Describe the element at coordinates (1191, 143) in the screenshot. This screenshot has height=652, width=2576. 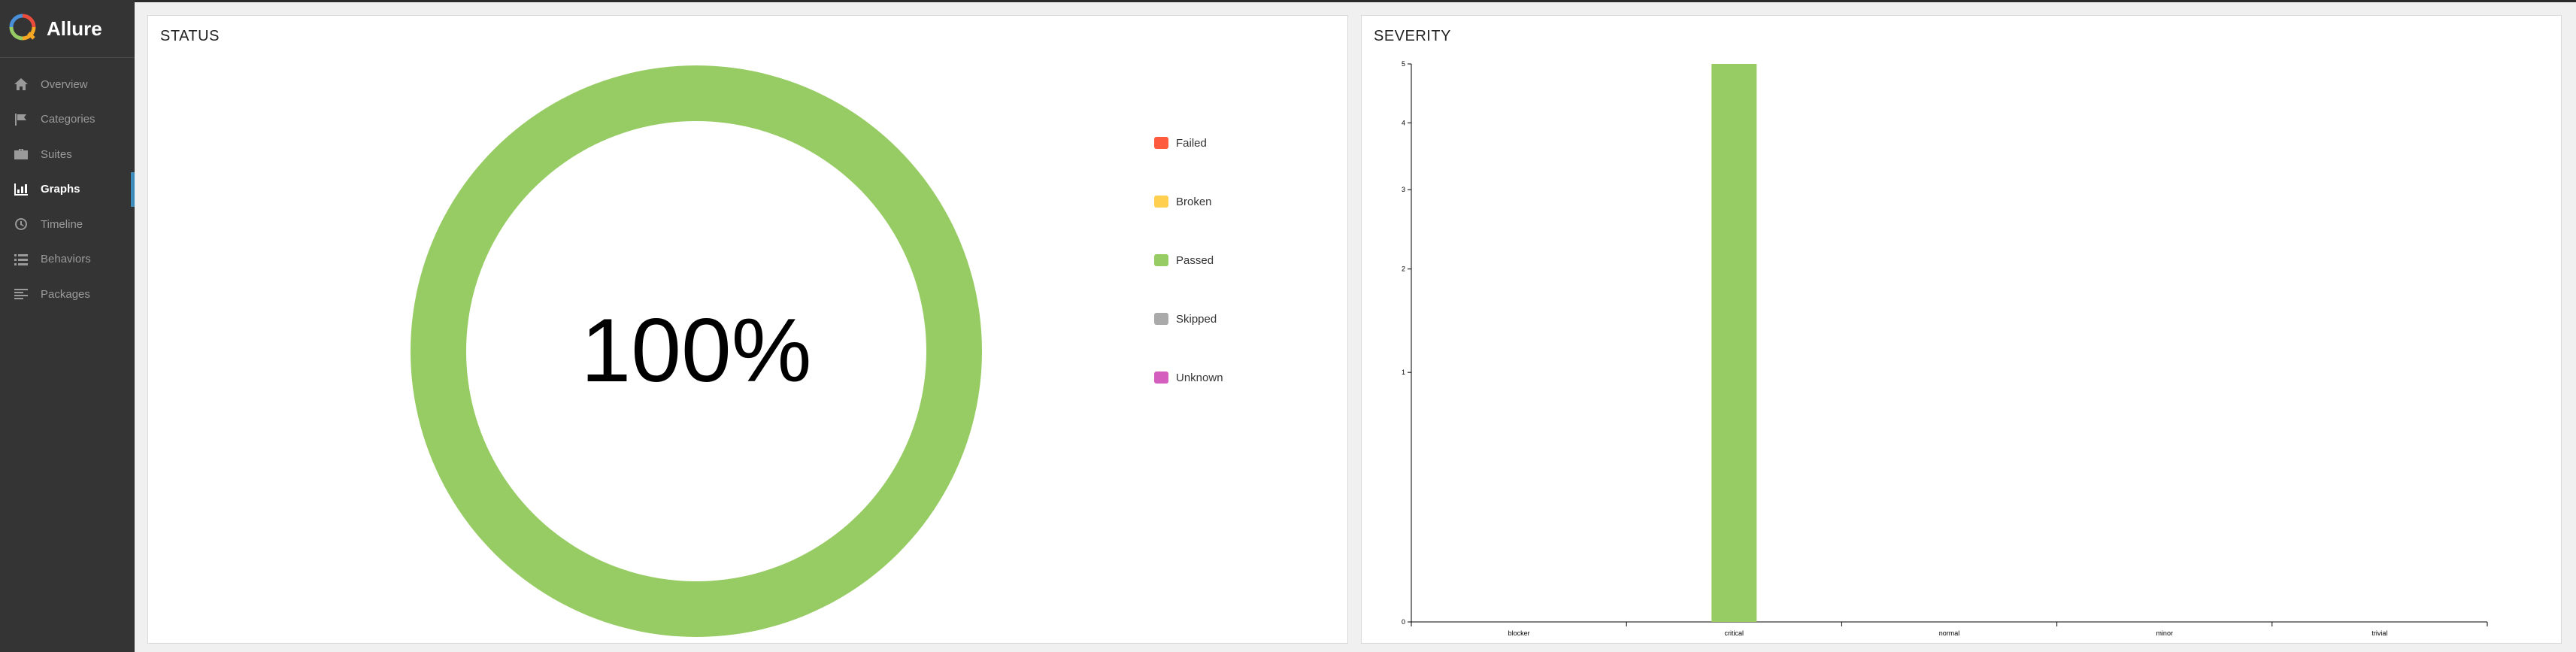
I see `legend-label: Failed` at that location.